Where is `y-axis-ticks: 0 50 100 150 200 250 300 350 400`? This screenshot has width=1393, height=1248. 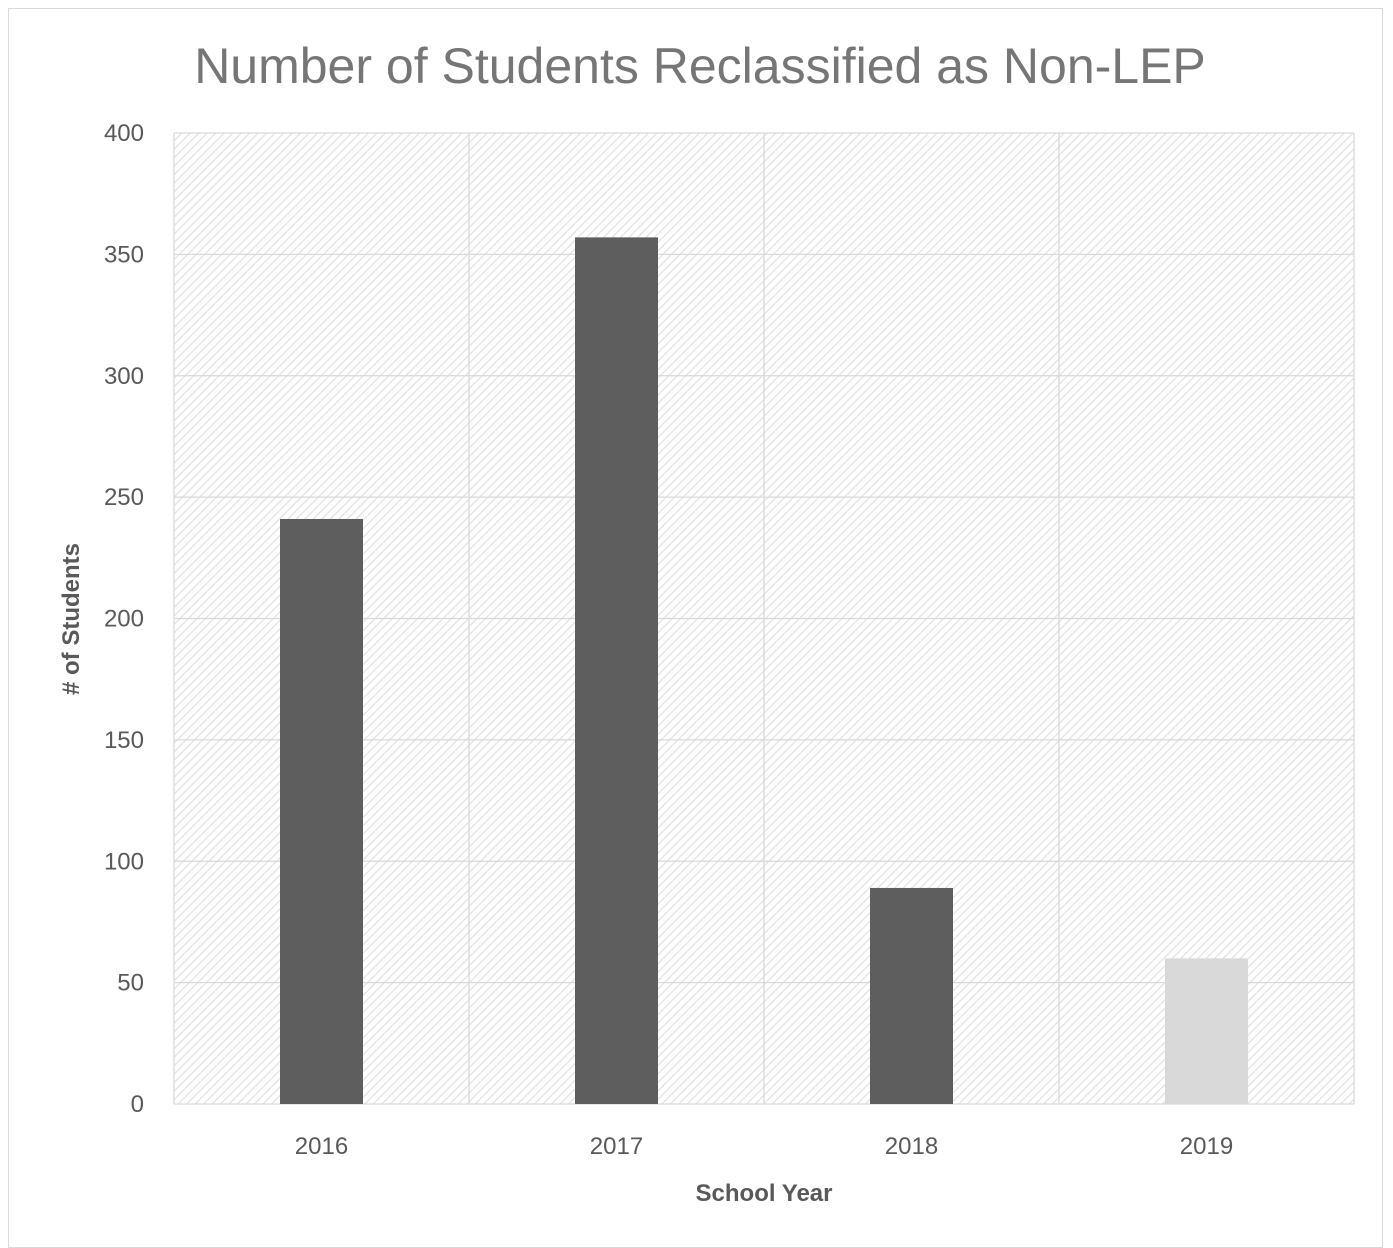 y-axis-ticks: 0 50 100 150 200 250 300 350 400 is located at coordinates (124, 619).